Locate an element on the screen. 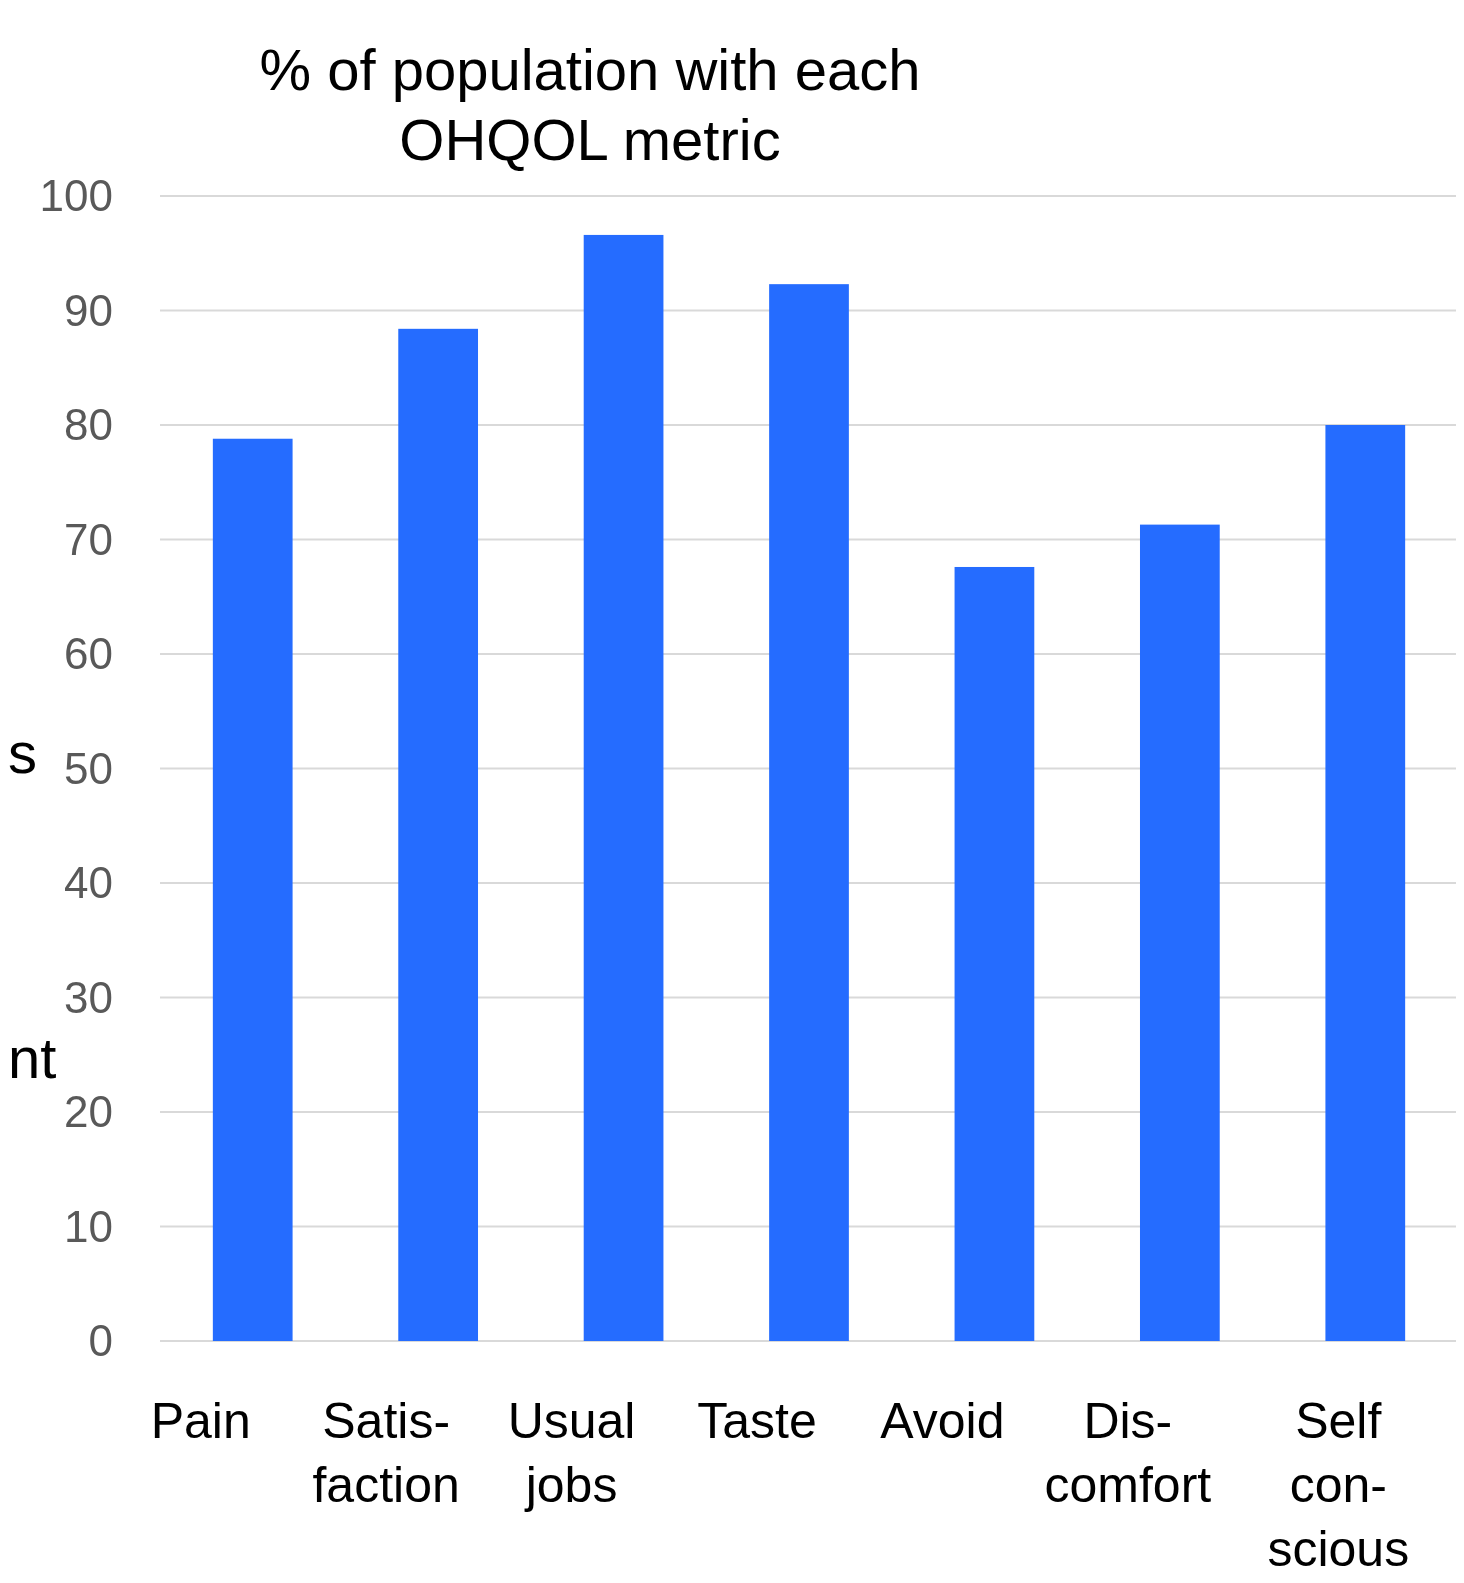 Image resolution: width=1464 pixels, height=1583 pixels. x-tick-label: Taste is located at coordinates (757, 1421).